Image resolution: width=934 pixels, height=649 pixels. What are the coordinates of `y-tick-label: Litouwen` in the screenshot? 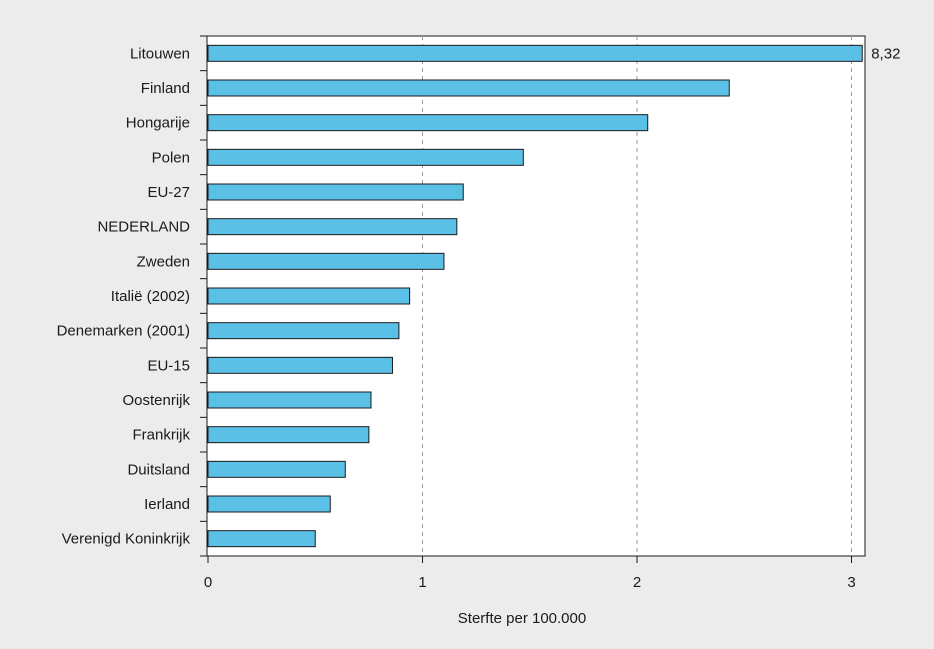 It's located at (160, 53).